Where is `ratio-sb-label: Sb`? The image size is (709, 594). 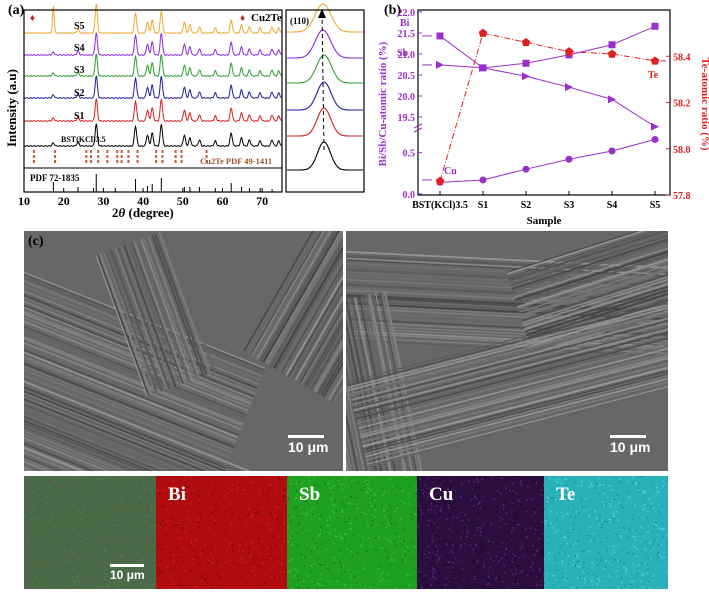
ratio-sb-label: Sb is located at coordinates (403, 53).